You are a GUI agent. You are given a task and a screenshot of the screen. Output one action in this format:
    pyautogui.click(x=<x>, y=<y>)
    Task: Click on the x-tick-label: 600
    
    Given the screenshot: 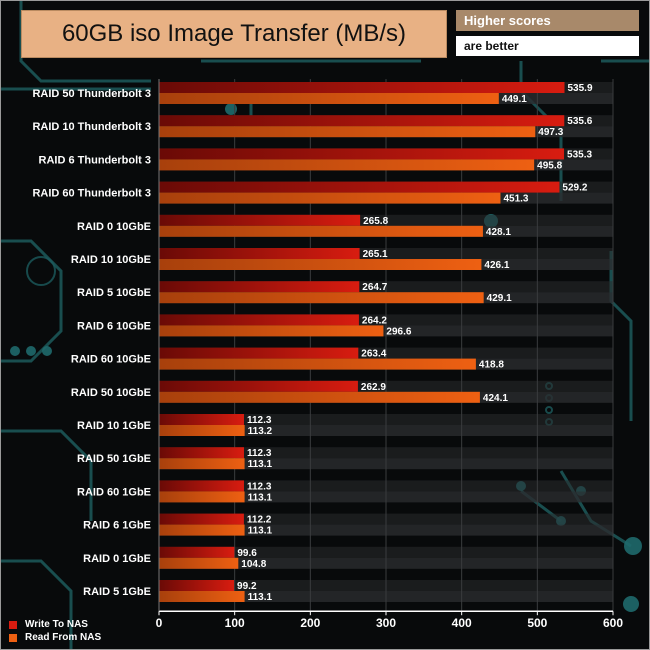 What is the action you would take?
    pyautogui.click(x=613, y=623)
    